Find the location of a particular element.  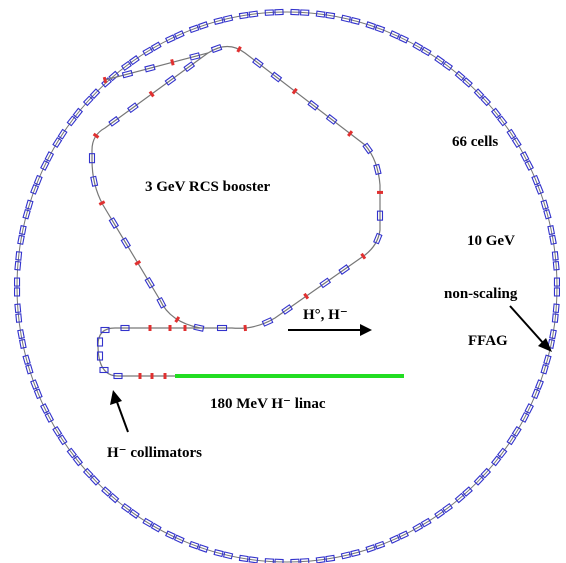

booster-label: 3 GeV RCS booster is located at coordinates (207, 187).